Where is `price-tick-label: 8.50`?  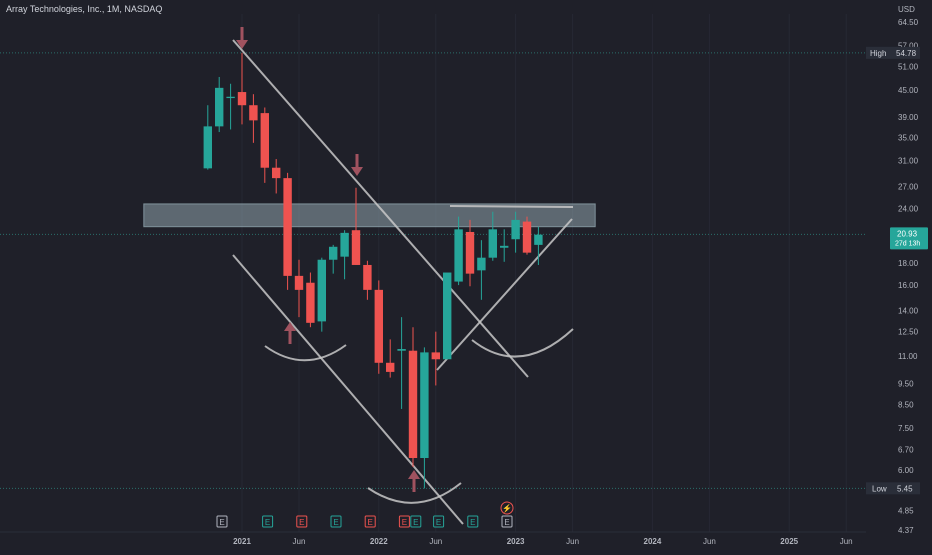 price-tick-label: 8.50 is located at coordinates (906, 404).